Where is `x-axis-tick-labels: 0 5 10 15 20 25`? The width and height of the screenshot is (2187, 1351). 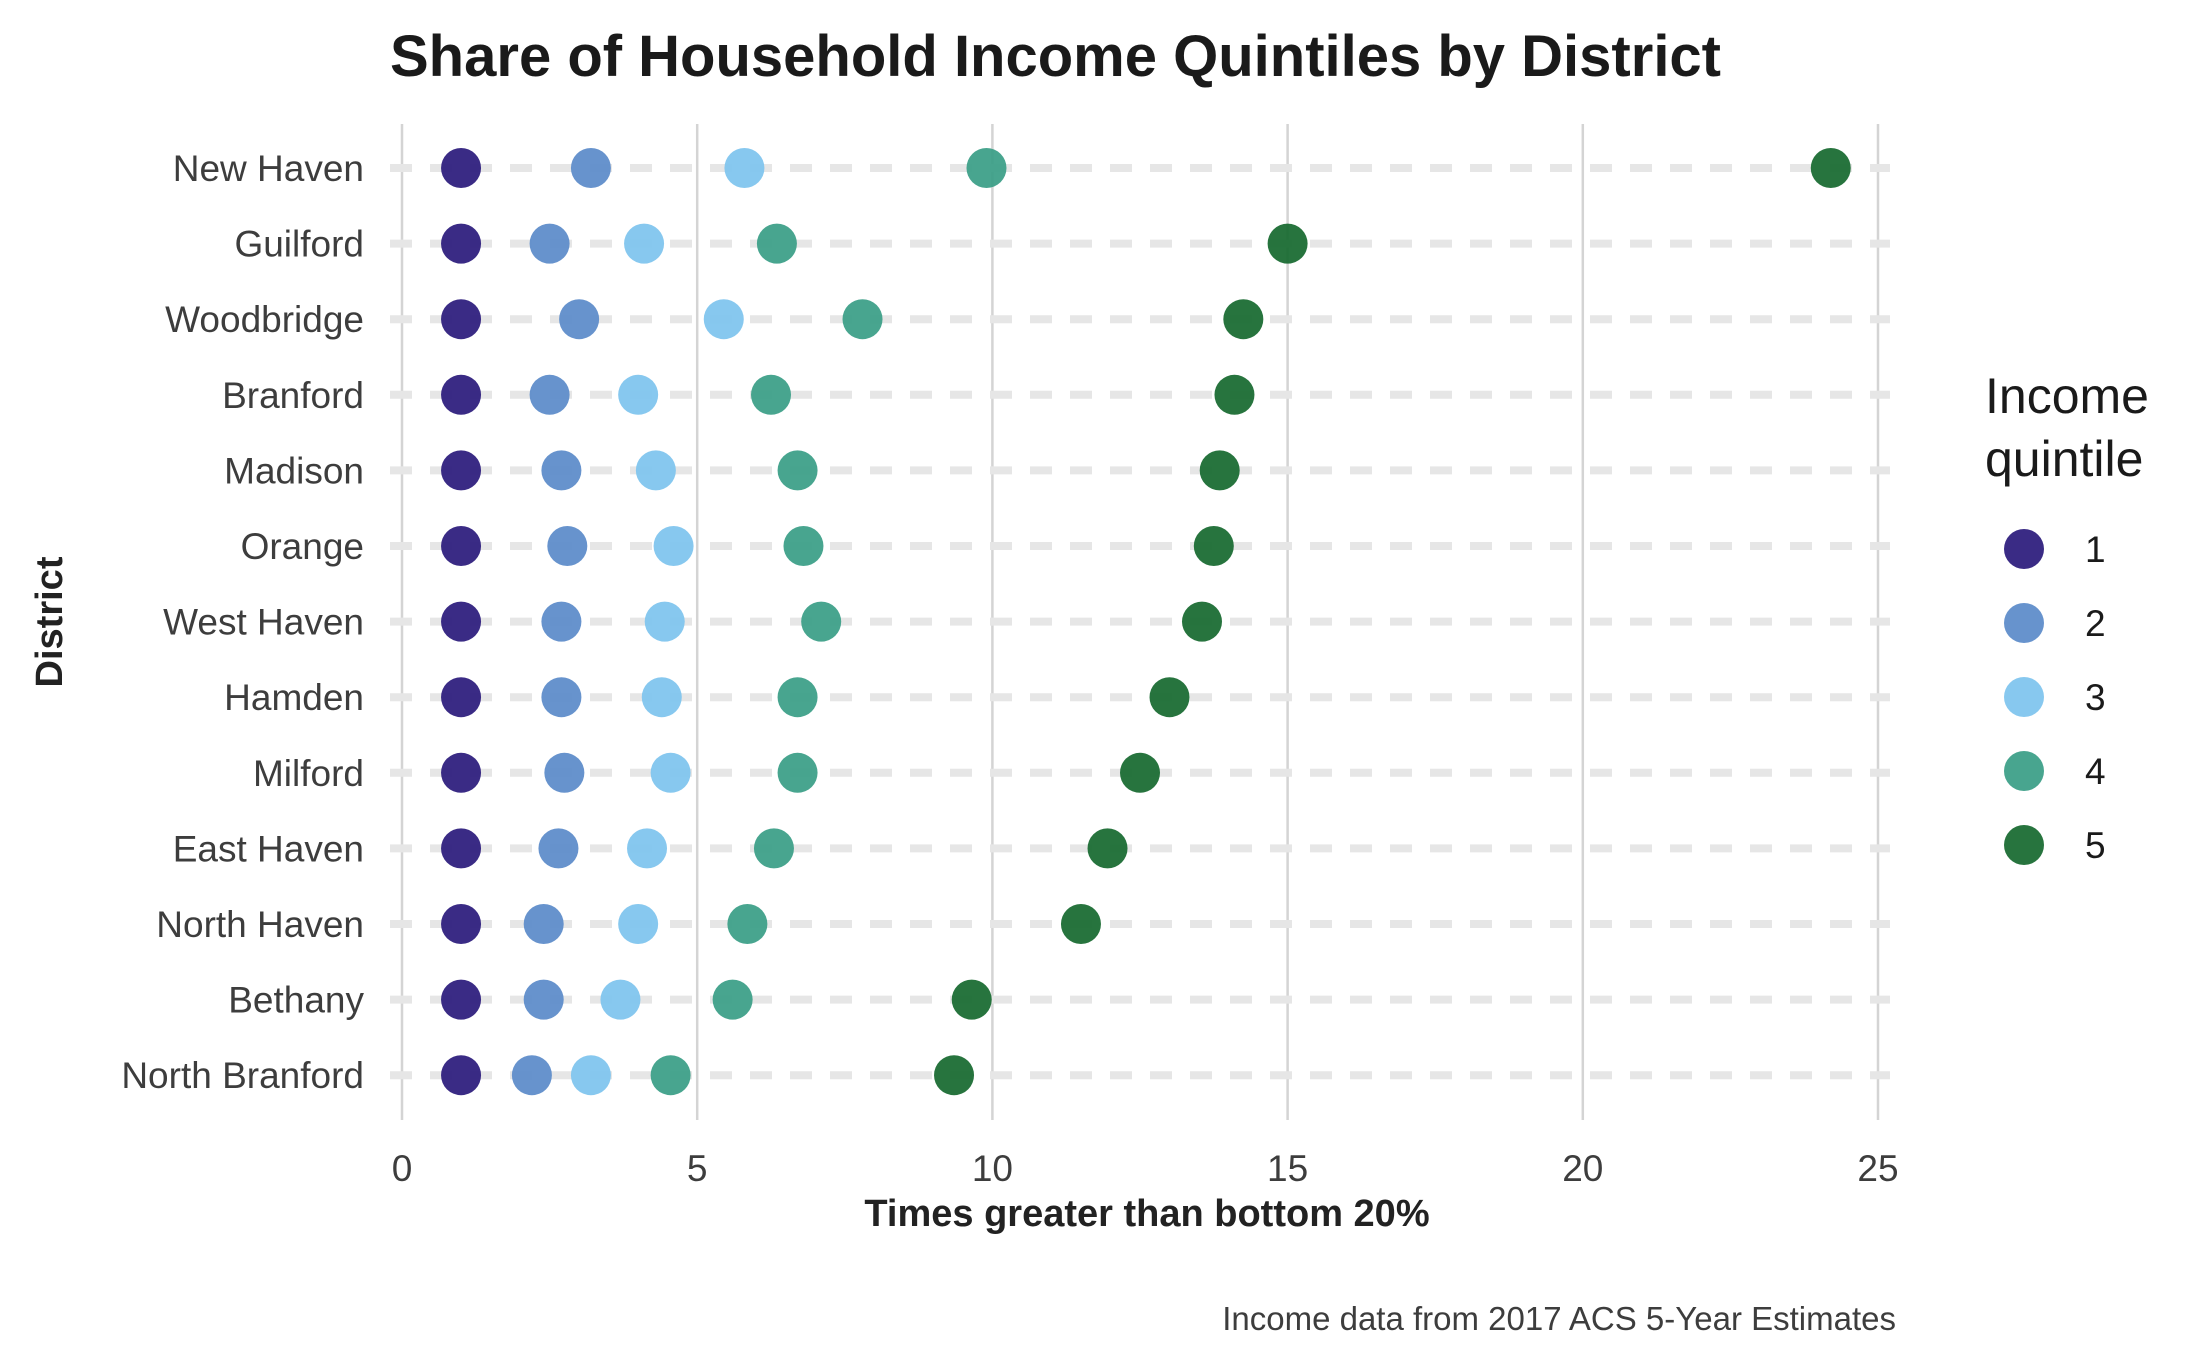
x-axis-tick-labels: 0 5 10 15 20 25 is located at coordinates (1145, 1168).